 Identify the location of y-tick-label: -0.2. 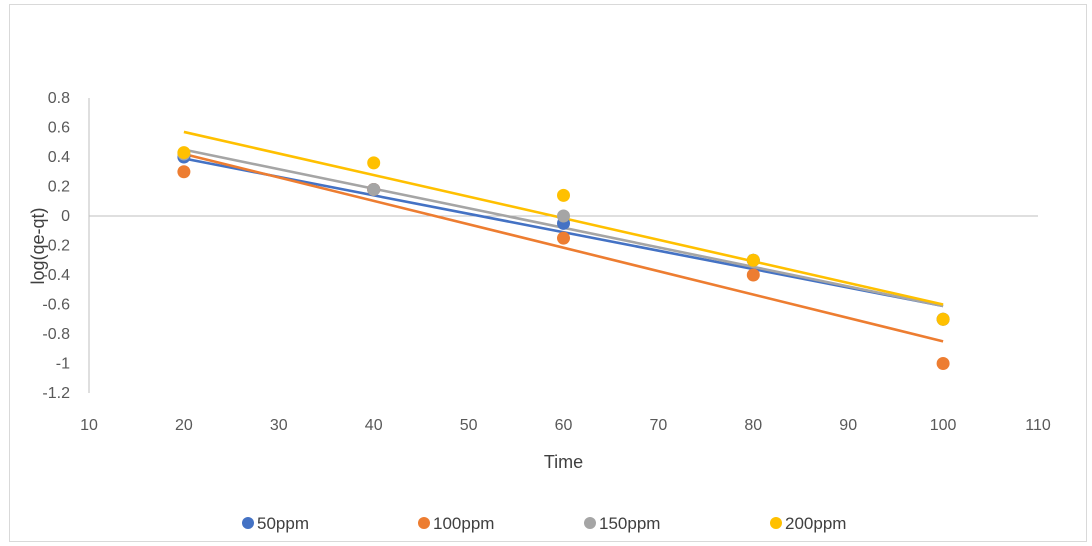
(56, 246).